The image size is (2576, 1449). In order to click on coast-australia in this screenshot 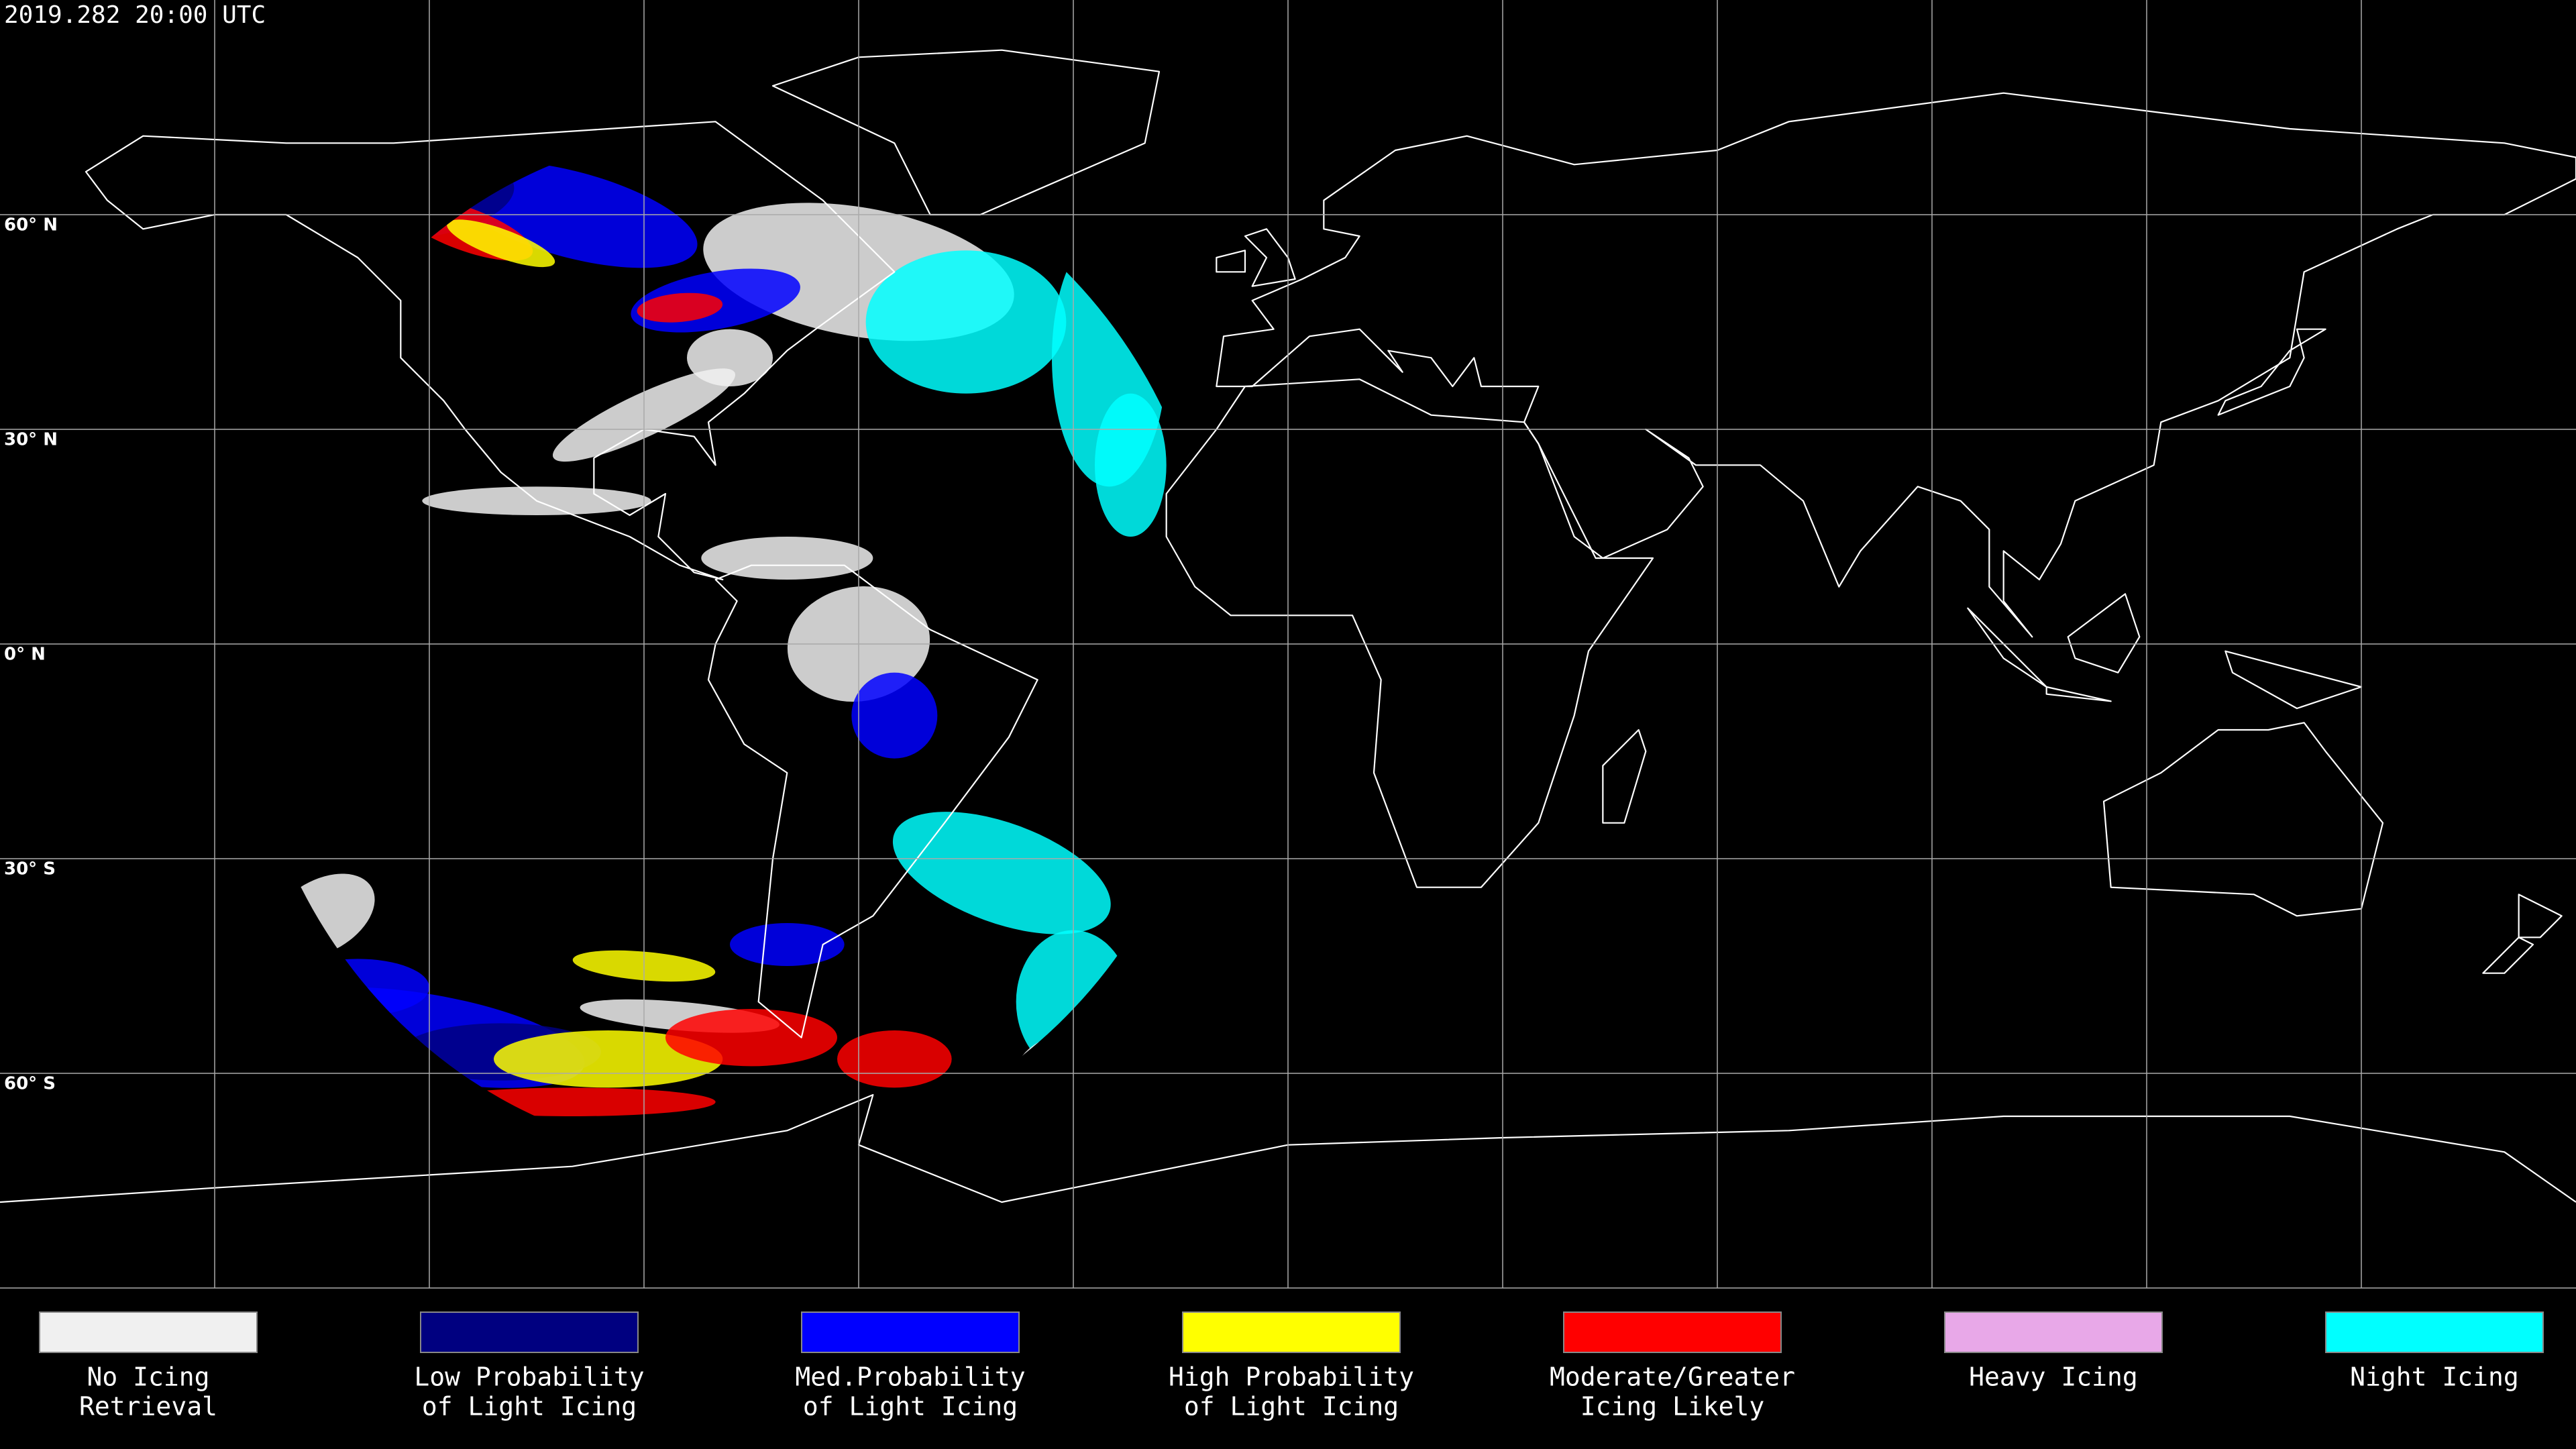, I will do `click(2243, 819)`.